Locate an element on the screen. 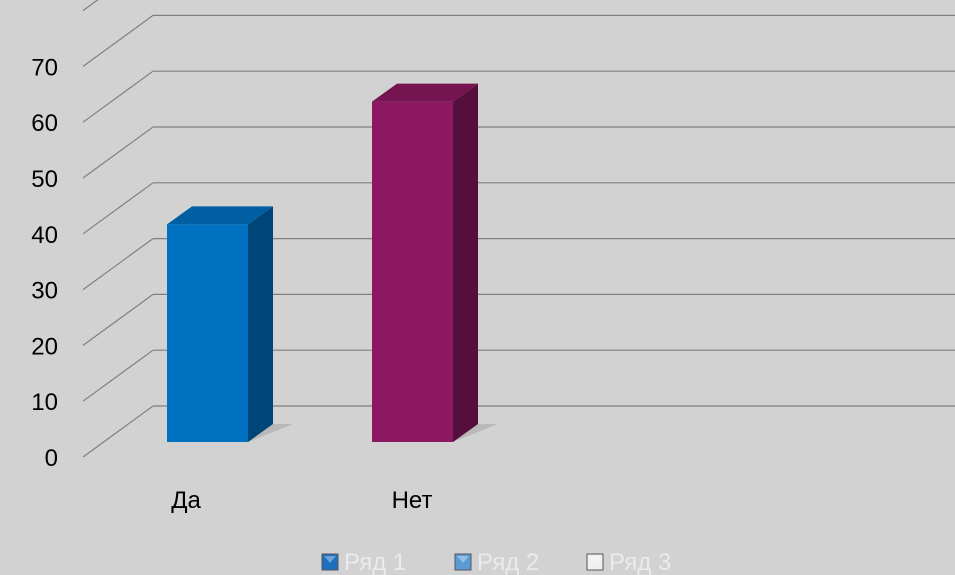 This screenshot has width=955, height=575. y-tick-label: 10 is located at coordinates (44, 402).